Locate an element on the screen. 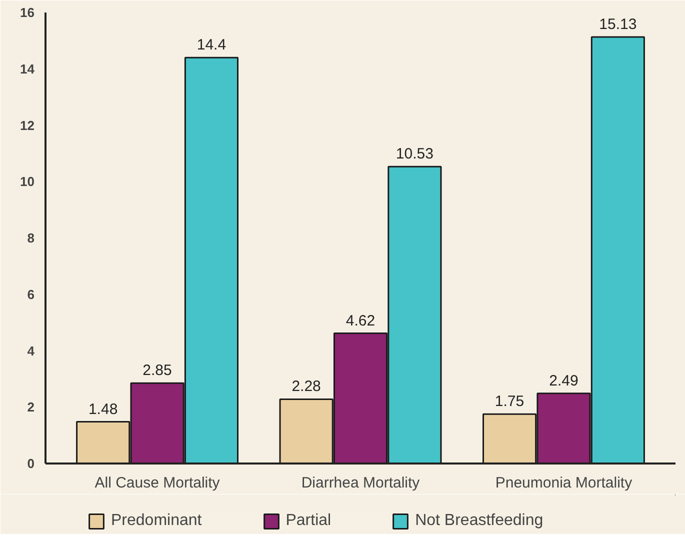 This screenshot has width=685, height=539. x-tick-label: Diarrhea Mortality is located at coordinates (360, 483).